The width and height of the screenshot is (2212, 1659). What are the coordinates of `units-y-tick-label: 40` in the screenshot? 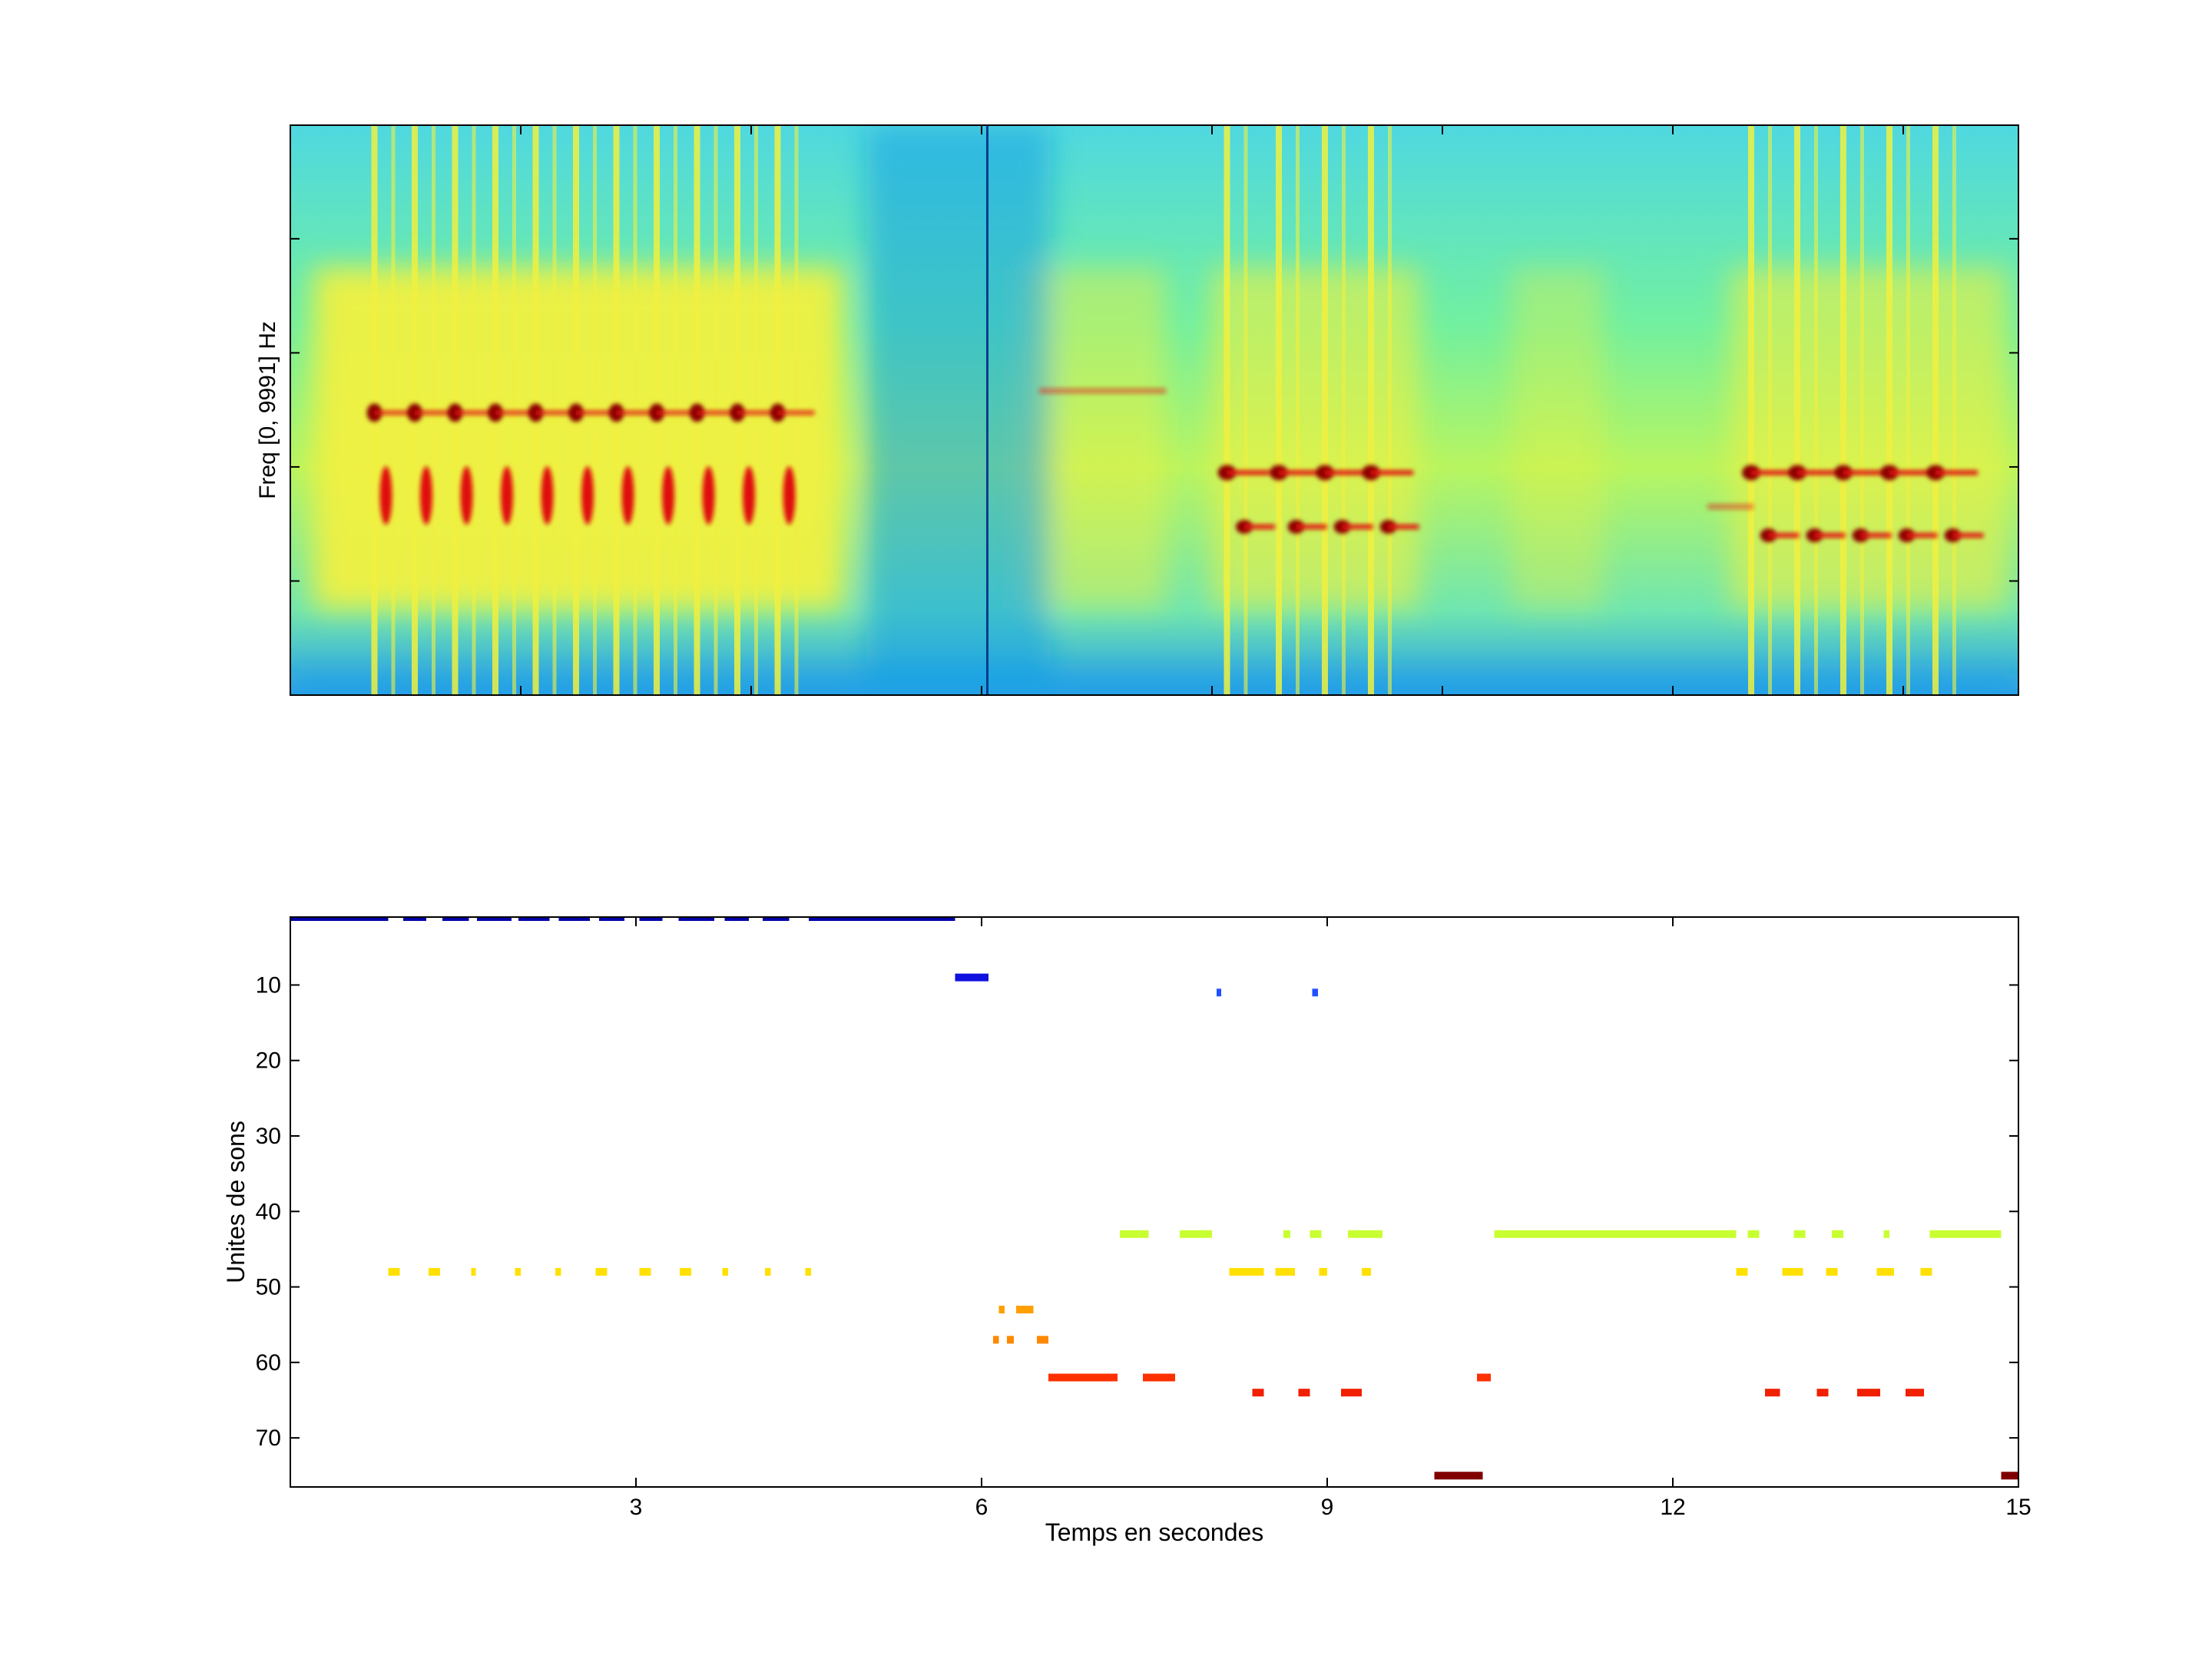 It's located at (269, 1211).